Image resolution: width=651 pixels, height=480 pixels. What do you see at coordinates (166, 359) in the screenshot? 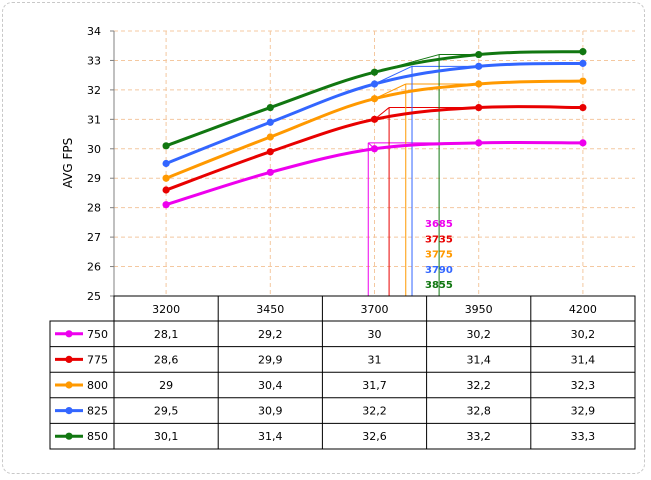
I see `table-cell-value: 28,6` at bounding box center [166, 359].